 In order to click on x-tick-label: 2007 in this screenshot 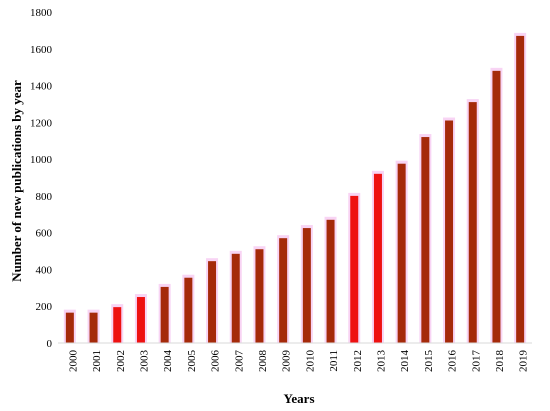, I will do `click(239, 361)`.